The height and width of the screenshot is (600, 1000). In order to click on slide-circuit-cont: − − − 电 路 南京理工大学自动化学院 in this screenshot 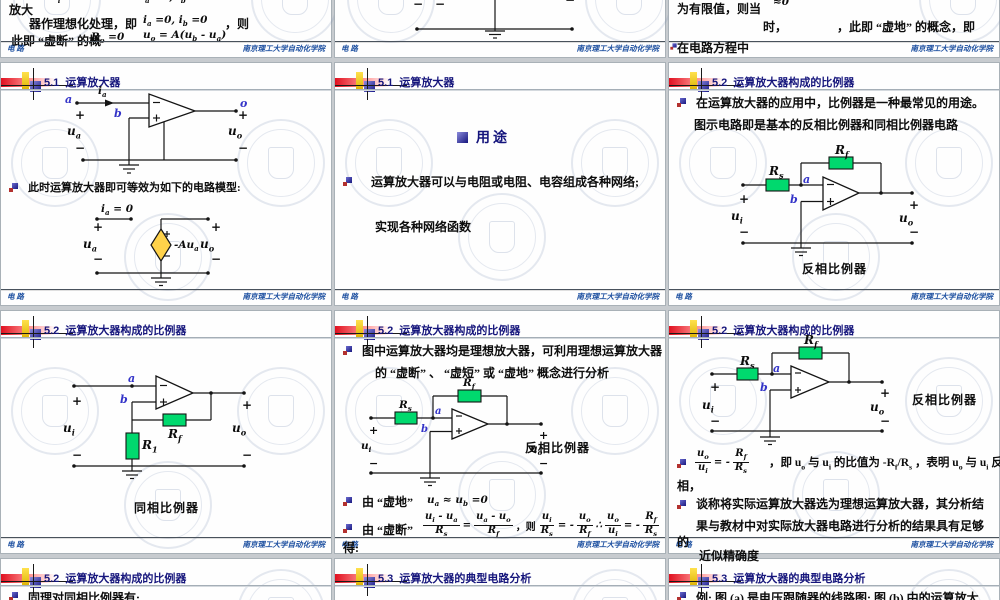, I will do `click(504, 28)`.